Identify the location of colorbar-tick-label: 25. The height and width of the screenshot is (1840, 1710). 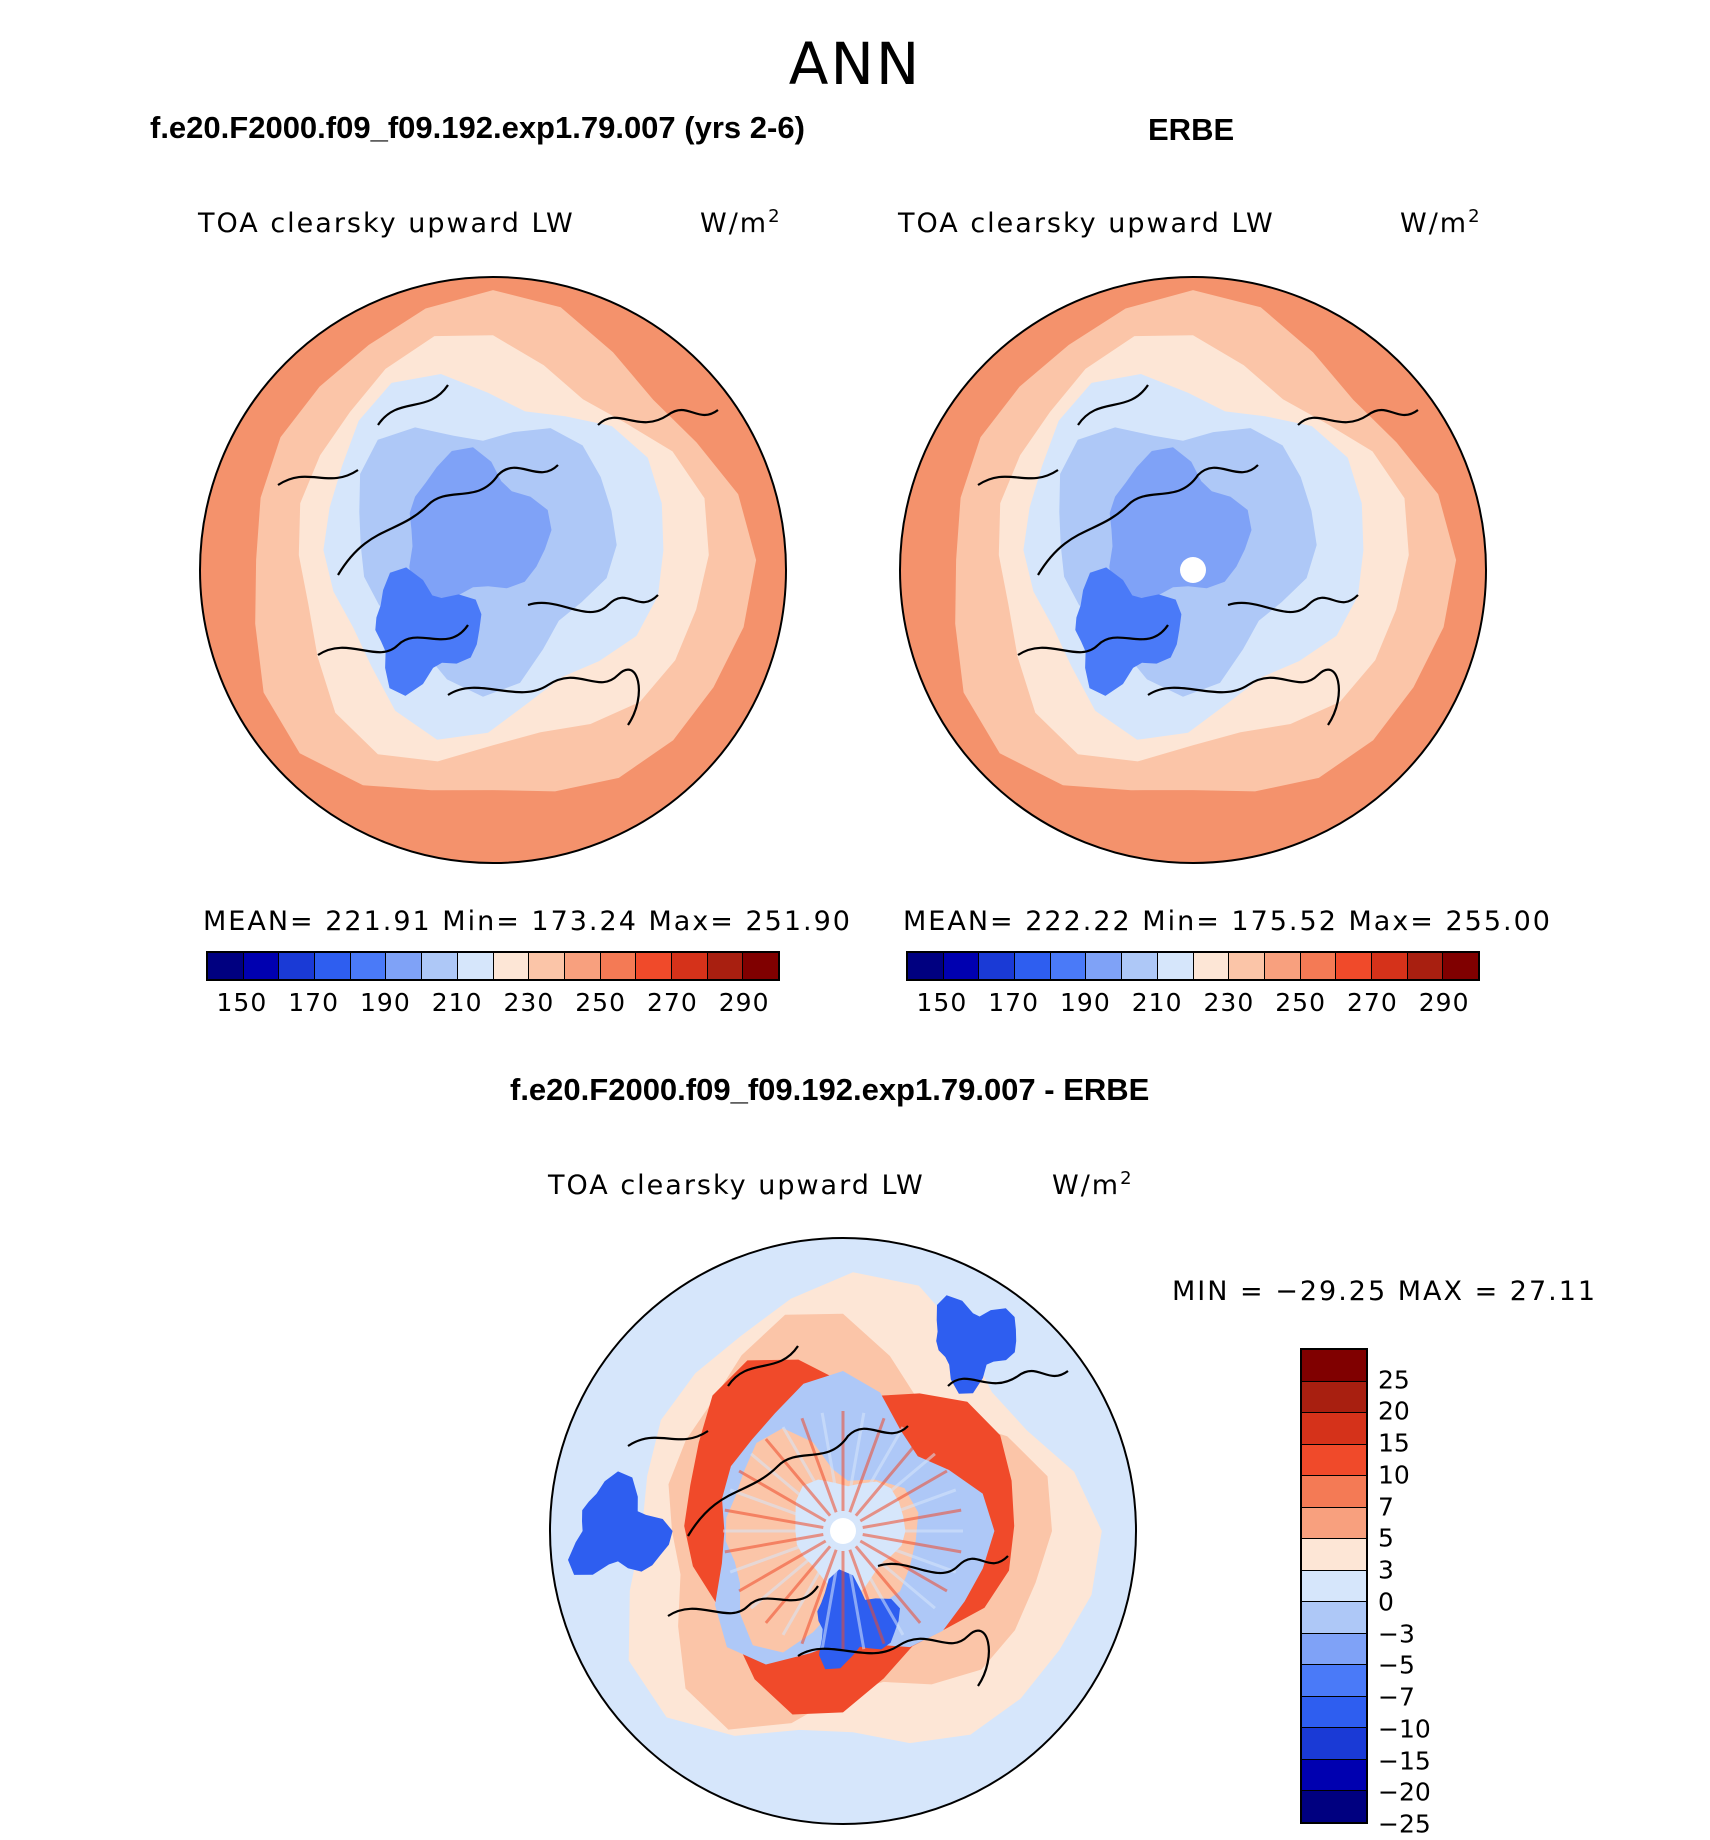
(1394, 1380).